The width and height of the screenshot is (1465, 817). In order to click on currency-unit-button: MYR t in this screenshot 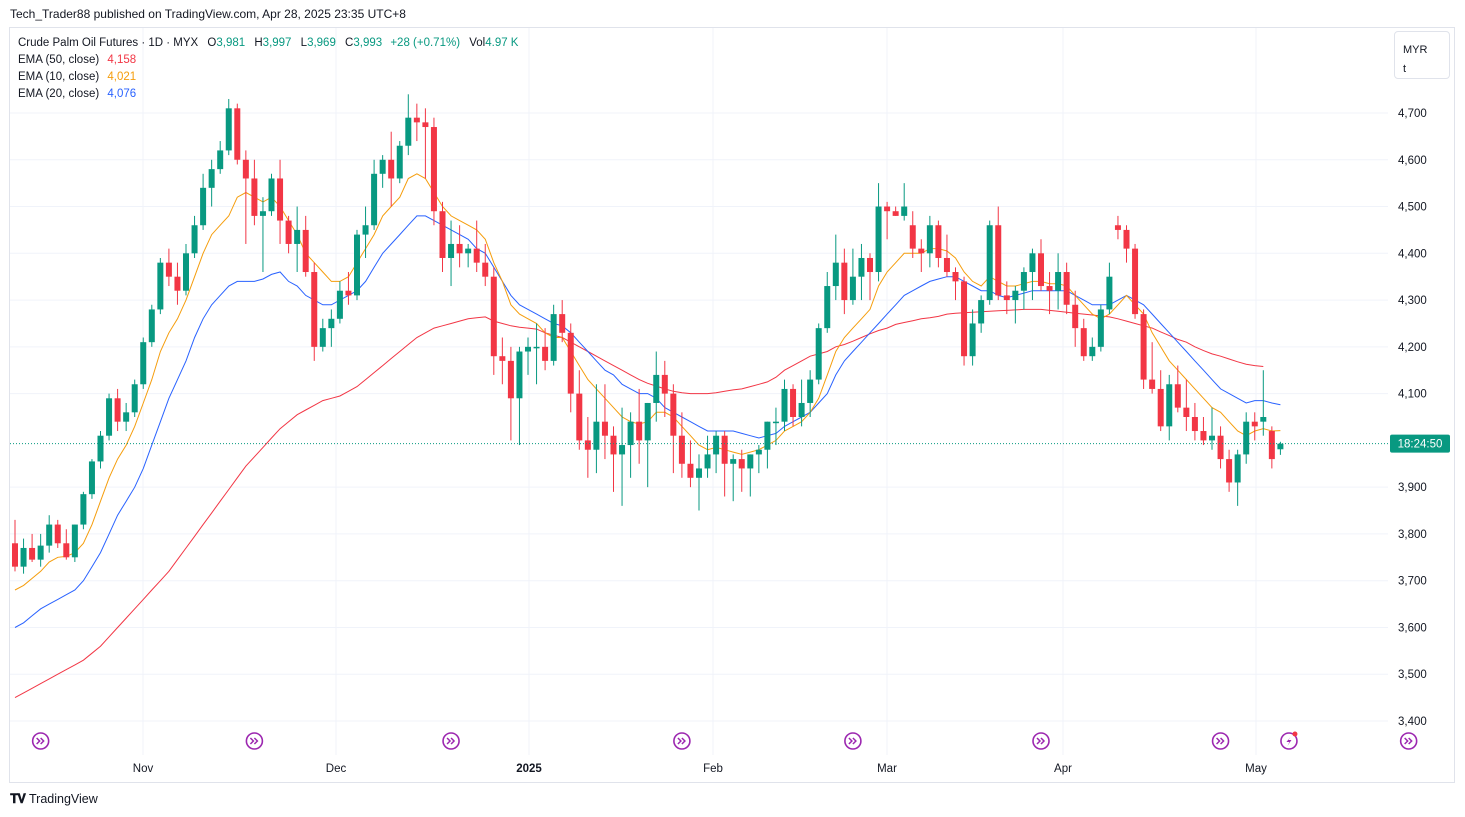, I will do `click(1422, 55)`.